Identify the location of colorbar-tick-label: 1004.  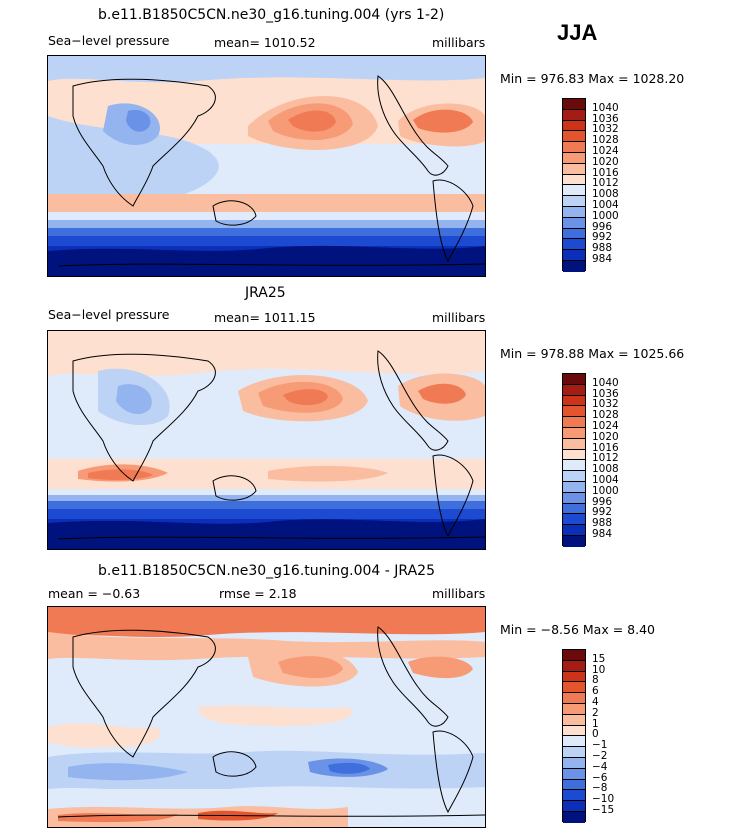
(605, 205).